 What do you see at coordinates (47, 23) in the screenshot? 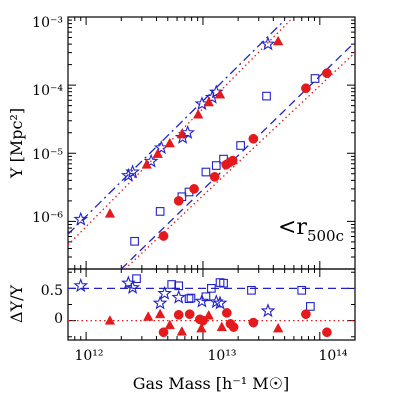
I see `y-tick-label-1e-3: 10⁻³` at bounding box center [47, 23].